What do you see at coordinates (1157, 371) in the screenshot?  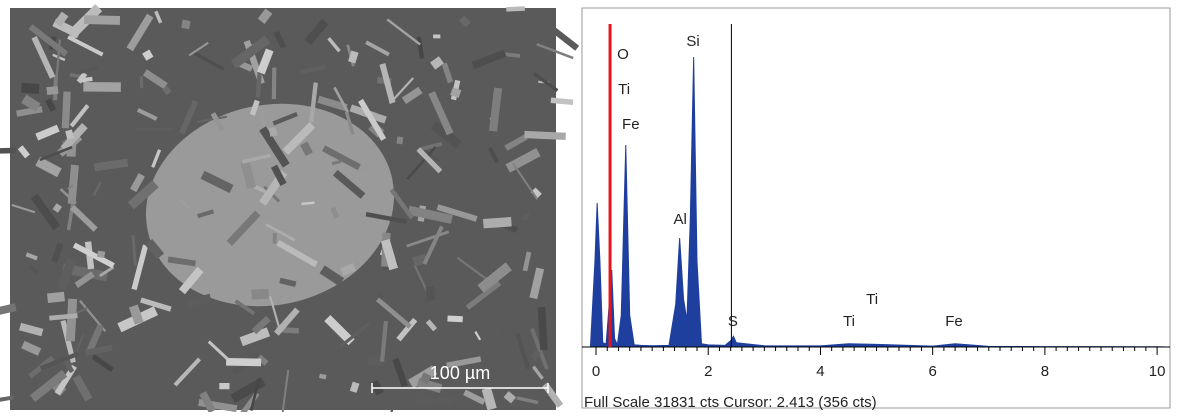 I see `x-tick-label: 10` at bounding box center [1157, 371].